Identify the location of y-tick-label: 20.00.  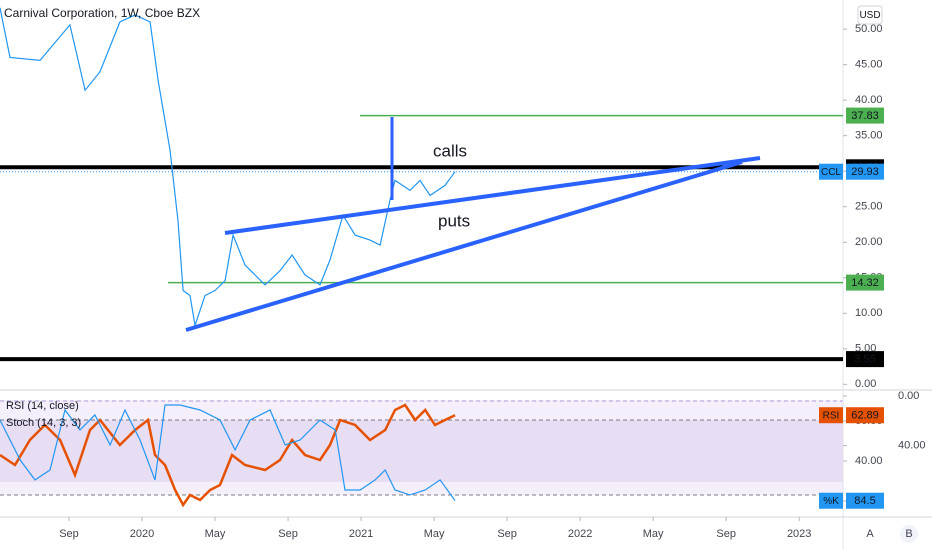
(869, 242).